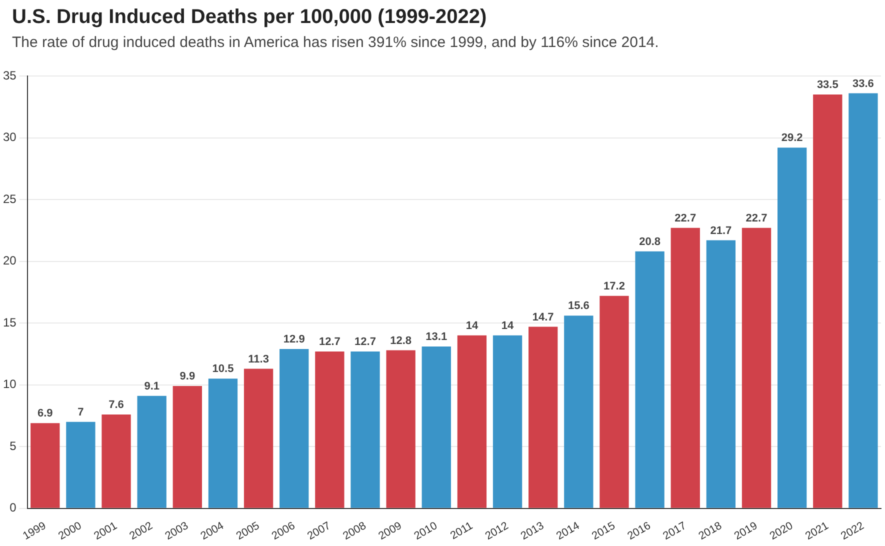 This screenshot has width=885, height=546. What do you see at coordinates (81, 412) in the screenshot?
I see `data-label: 7` at bounding box center [81, 412].